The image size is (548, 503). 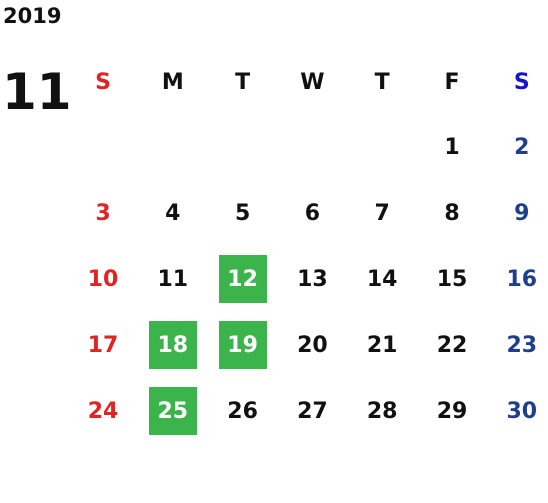 I want to click on day: 5, so click(x=242, y=214).